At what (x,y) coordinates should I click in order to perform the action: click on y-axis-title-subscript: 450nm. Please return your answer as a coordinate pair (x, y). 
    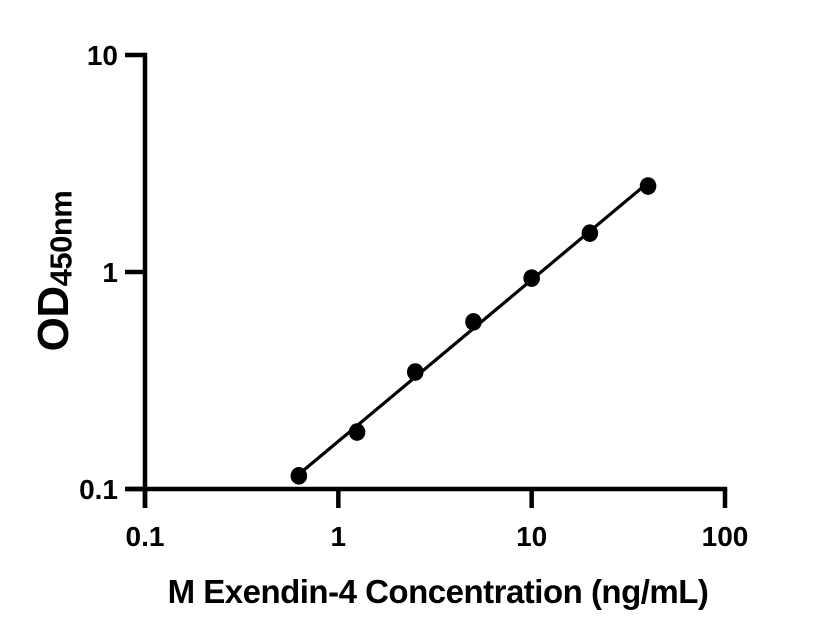
    Looking at the image, I should click on (61, 238).